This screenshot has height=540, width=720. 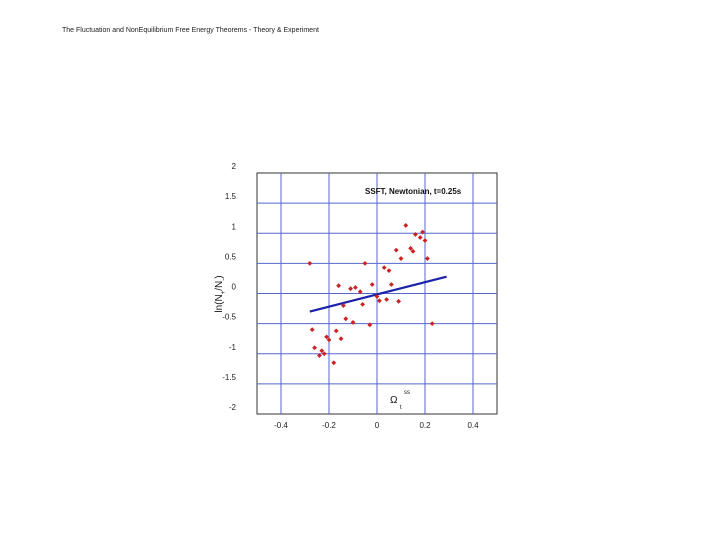 I want to click on y-label-main: ln(N, so click(x=219, y=303).